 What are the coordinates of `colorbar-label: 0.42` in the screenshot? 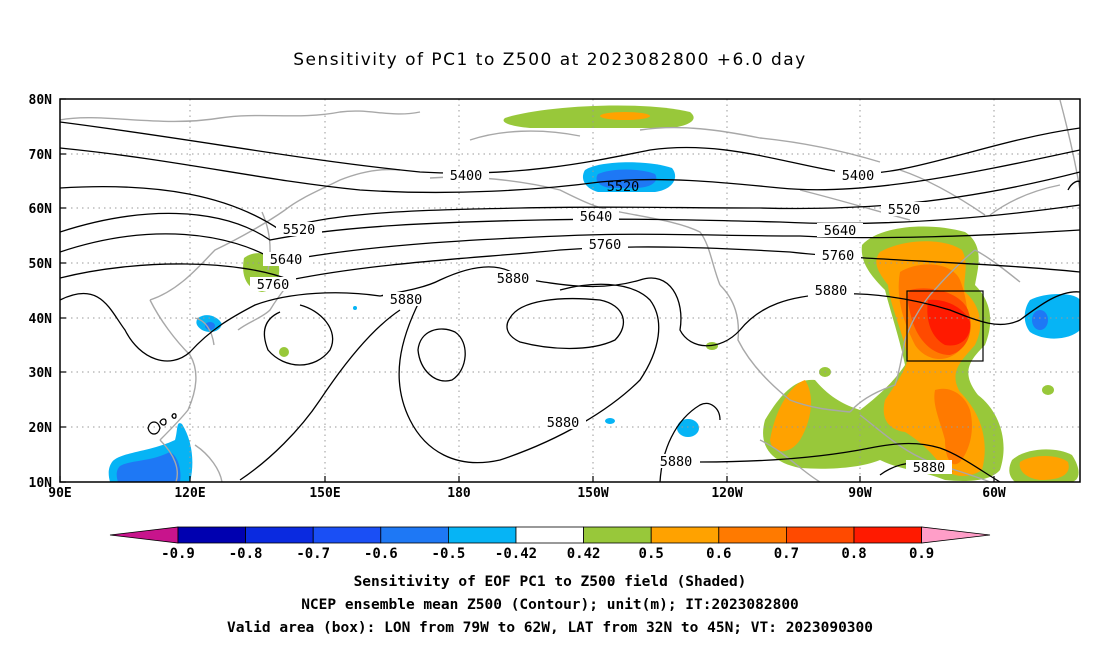 It's located at (584, 554).